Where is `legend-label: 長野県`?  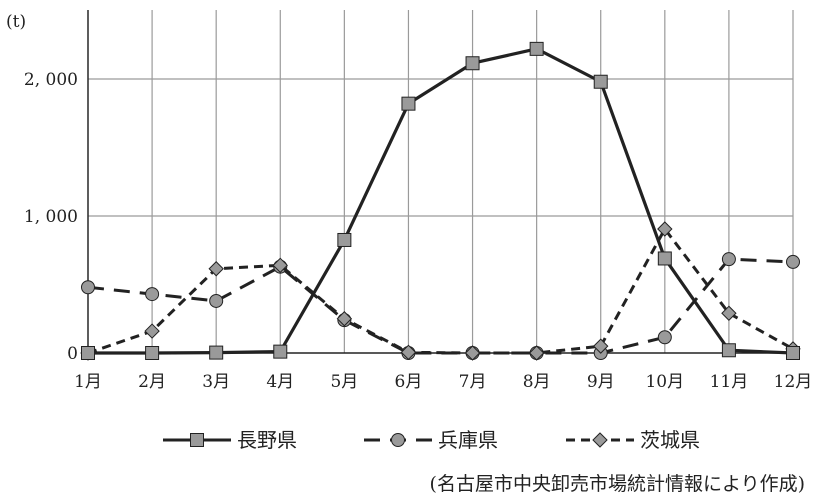 legend-label: 長野県 is located at coordinates (267, 440).